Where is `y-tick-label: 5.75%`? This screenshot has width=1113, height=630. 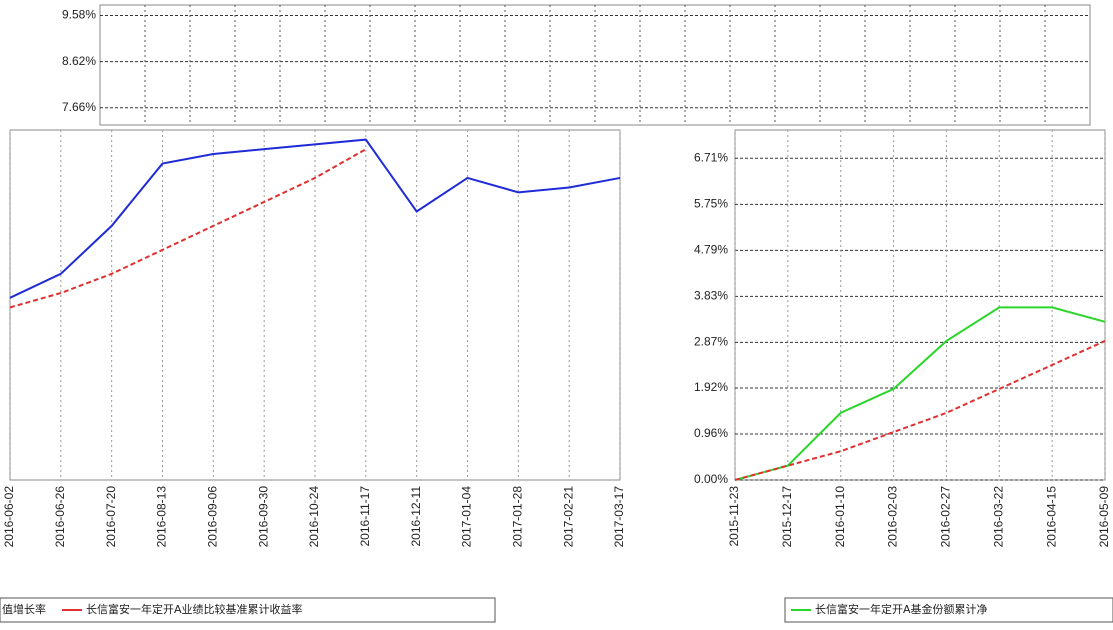
y-tick-label: 5.75% is located at coordinates (711, 203).